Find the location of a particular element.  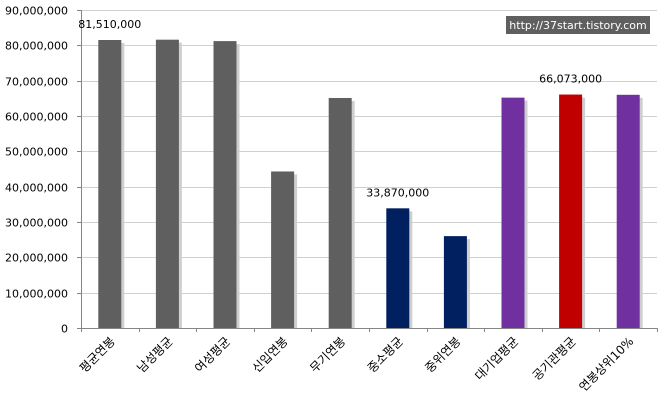

y-tick-label: 0 is located at coordinates (64, 329).